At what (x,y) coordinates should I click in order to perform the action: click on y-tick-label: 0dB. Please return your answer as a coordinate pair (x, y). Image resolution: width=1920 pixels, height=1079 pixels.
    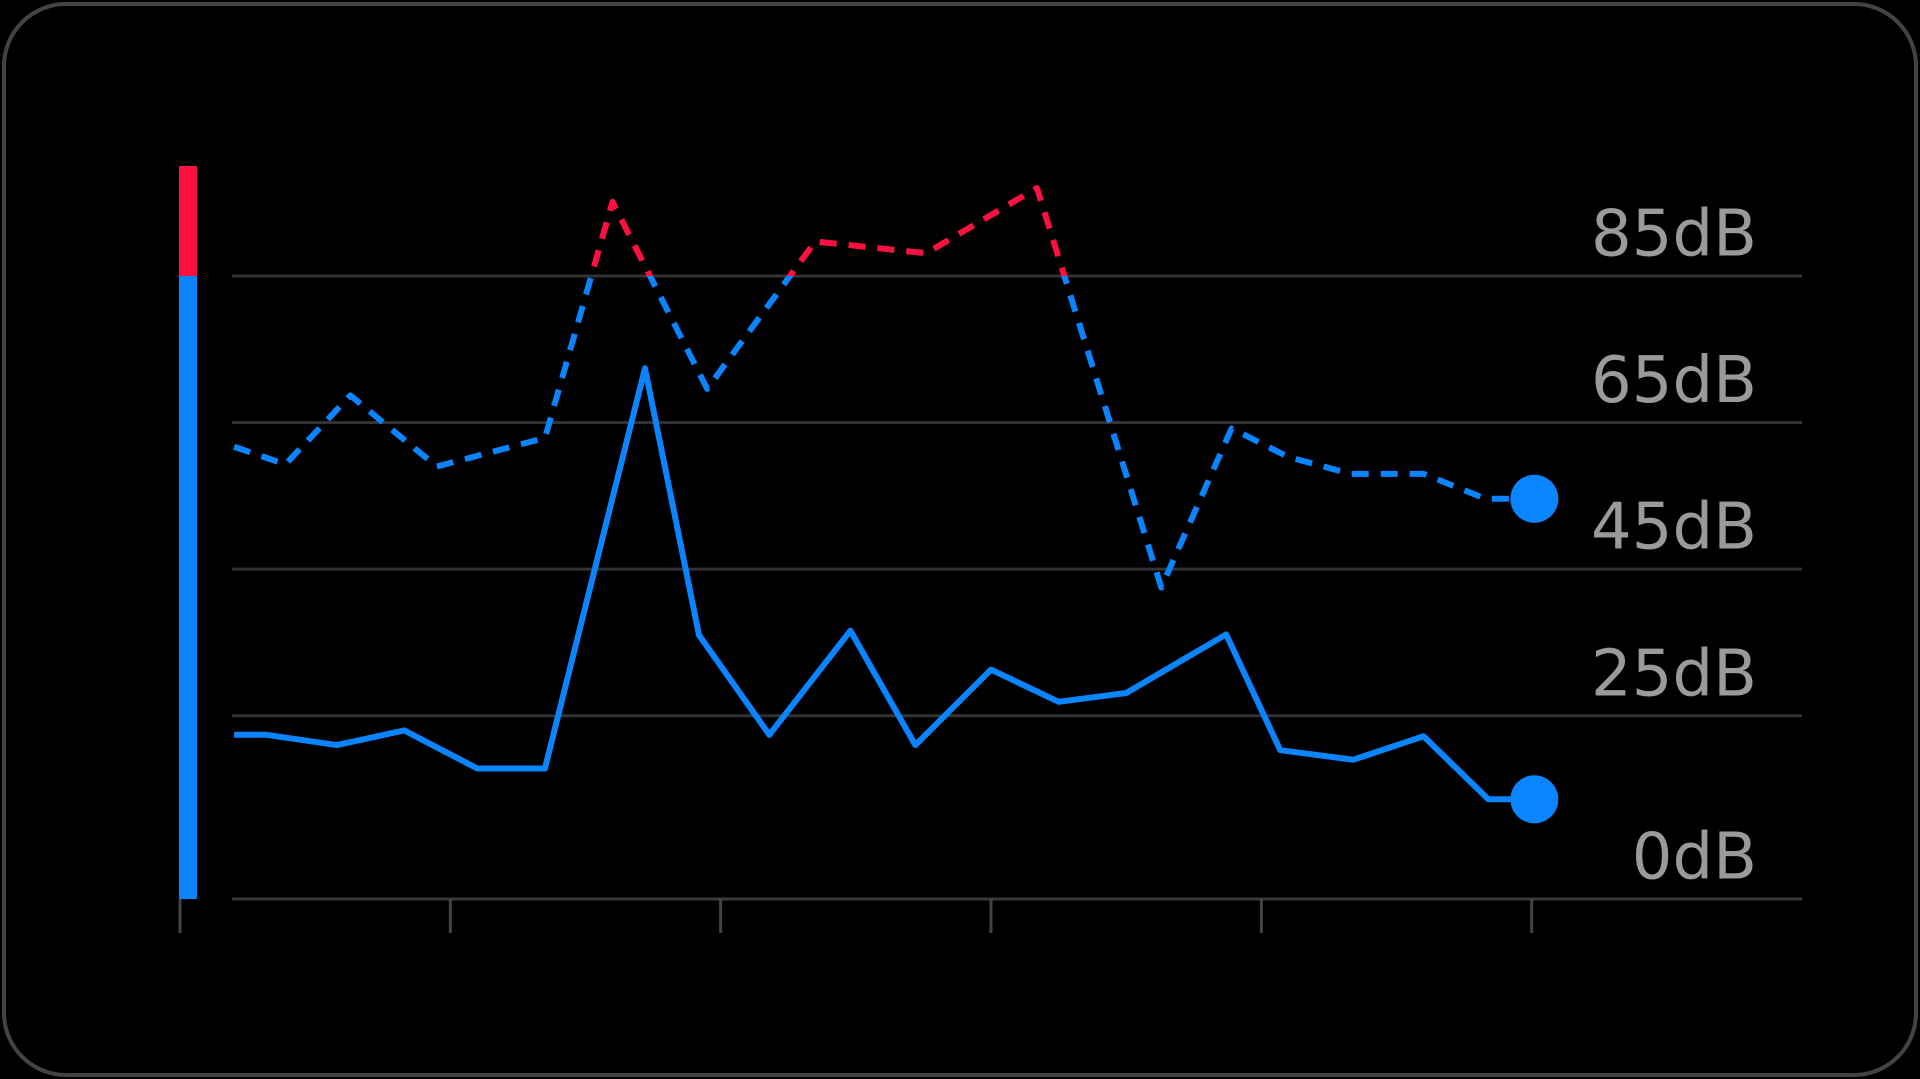
    Looking at the image, I should click on (1694, 858).